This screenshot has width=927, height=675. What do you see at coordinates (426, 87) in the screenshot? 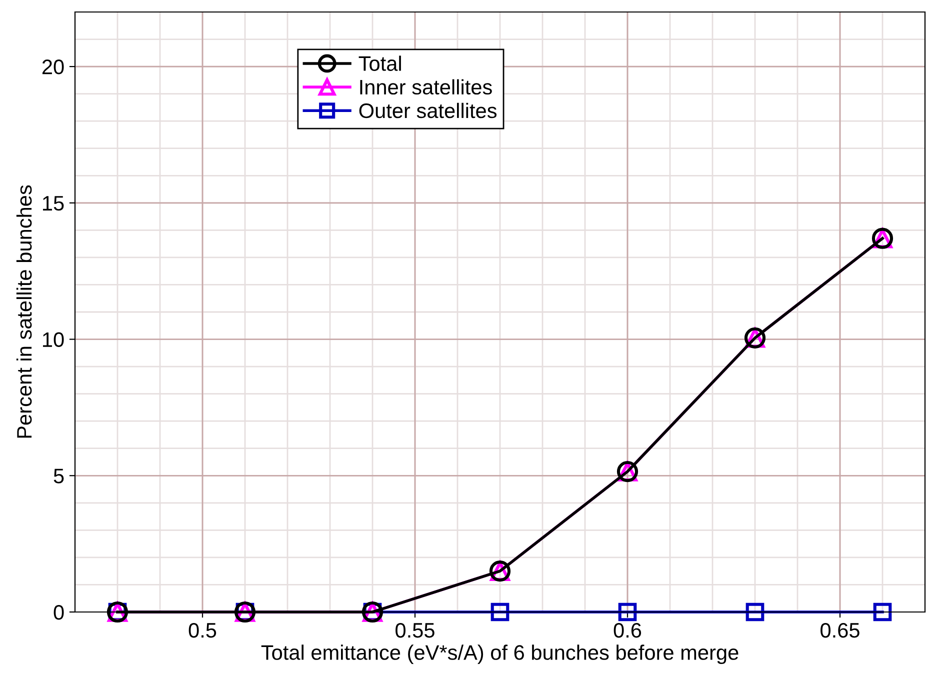
I see `legend-label: Inner satellites` at bounding box center [426, 87].